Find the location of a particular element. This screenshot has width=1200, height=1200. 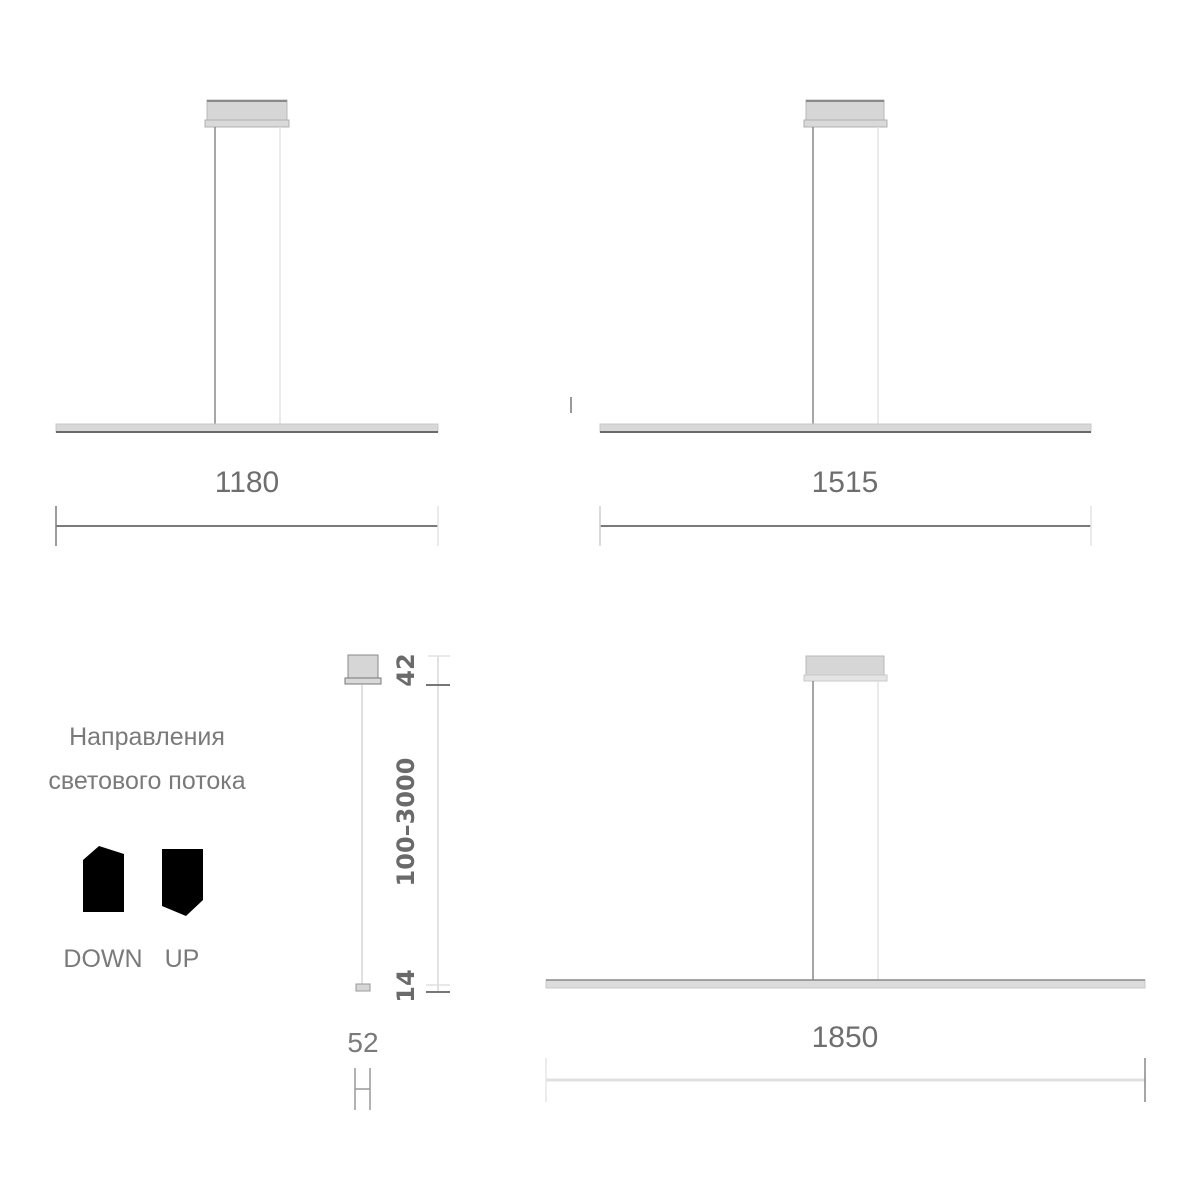

legend-title-line1: Направления is located at coordinates (147, 737).